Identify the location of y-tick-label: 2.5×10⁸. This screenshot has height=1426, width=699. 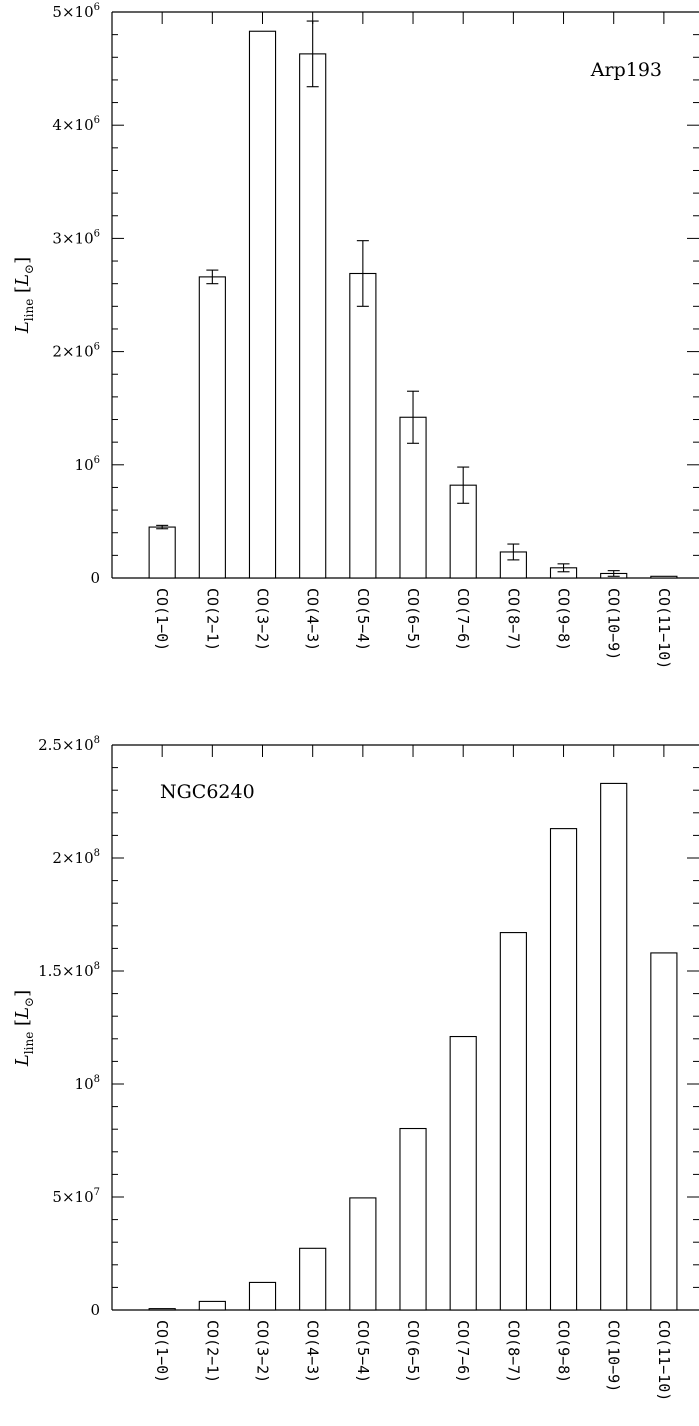
(69, 744).